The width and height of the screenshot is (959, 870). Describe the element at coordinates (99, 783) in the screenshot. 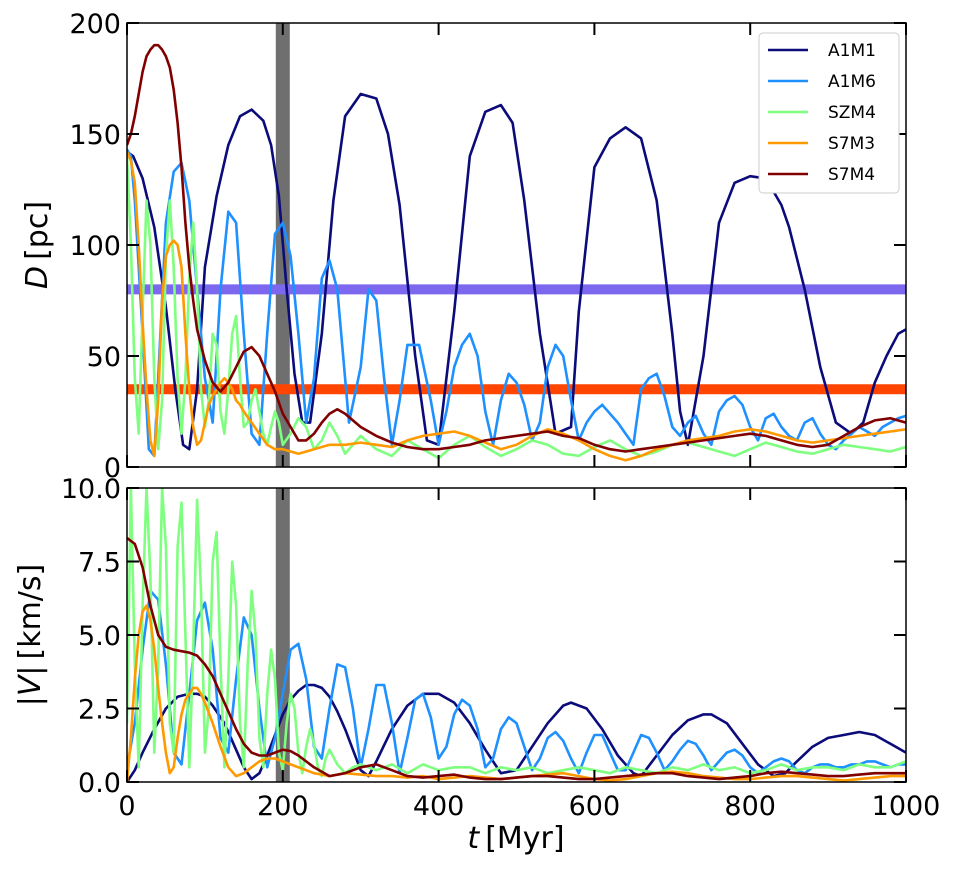

I see `y-tick-label: 0.0` at that location.